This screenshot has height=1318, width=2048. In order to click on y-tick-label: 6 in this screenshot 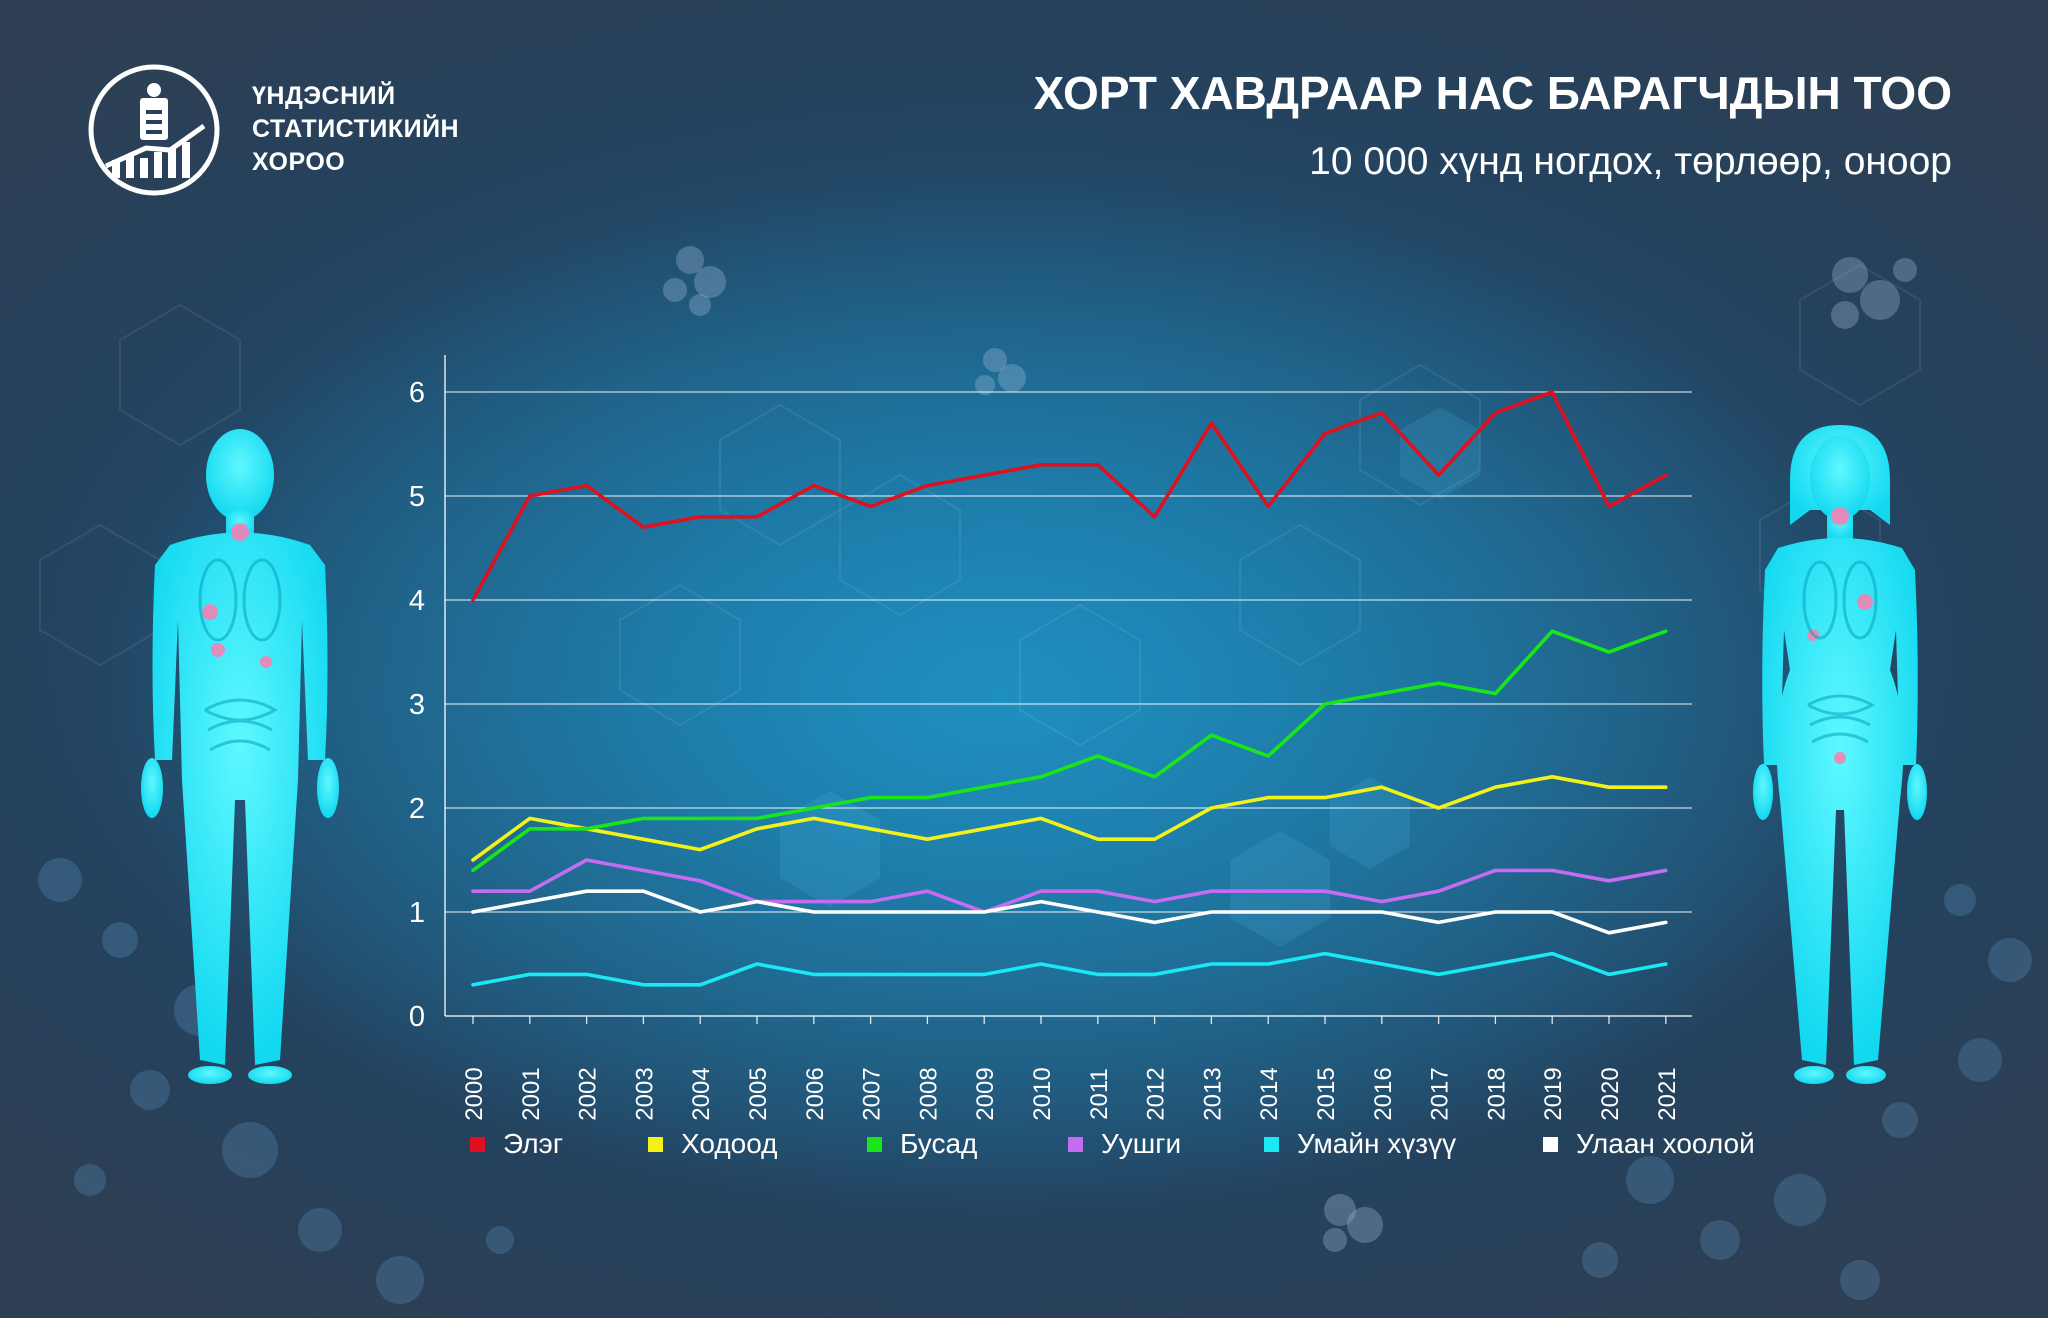, I will do `click(417, 393)`.